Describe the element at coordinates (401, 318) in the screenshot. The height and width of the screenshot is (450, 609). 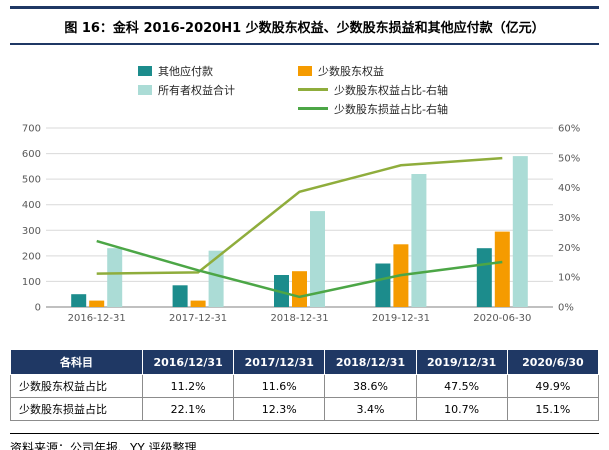
I see `x-axis-category-label: 2019-12-31` at that location.